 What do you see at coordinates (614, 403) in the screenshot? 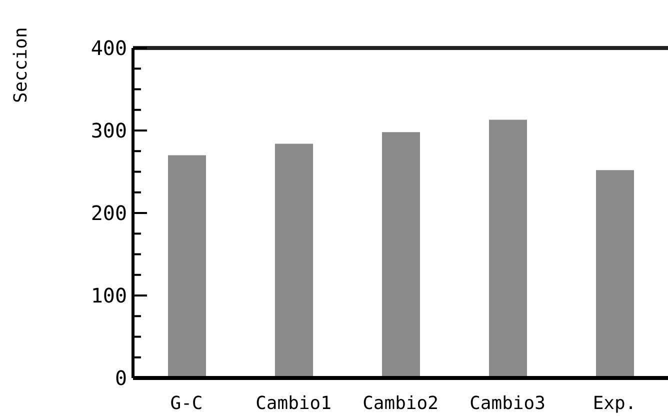
I see `x-tick-label: Exp.` at bounding box center [614, 403].